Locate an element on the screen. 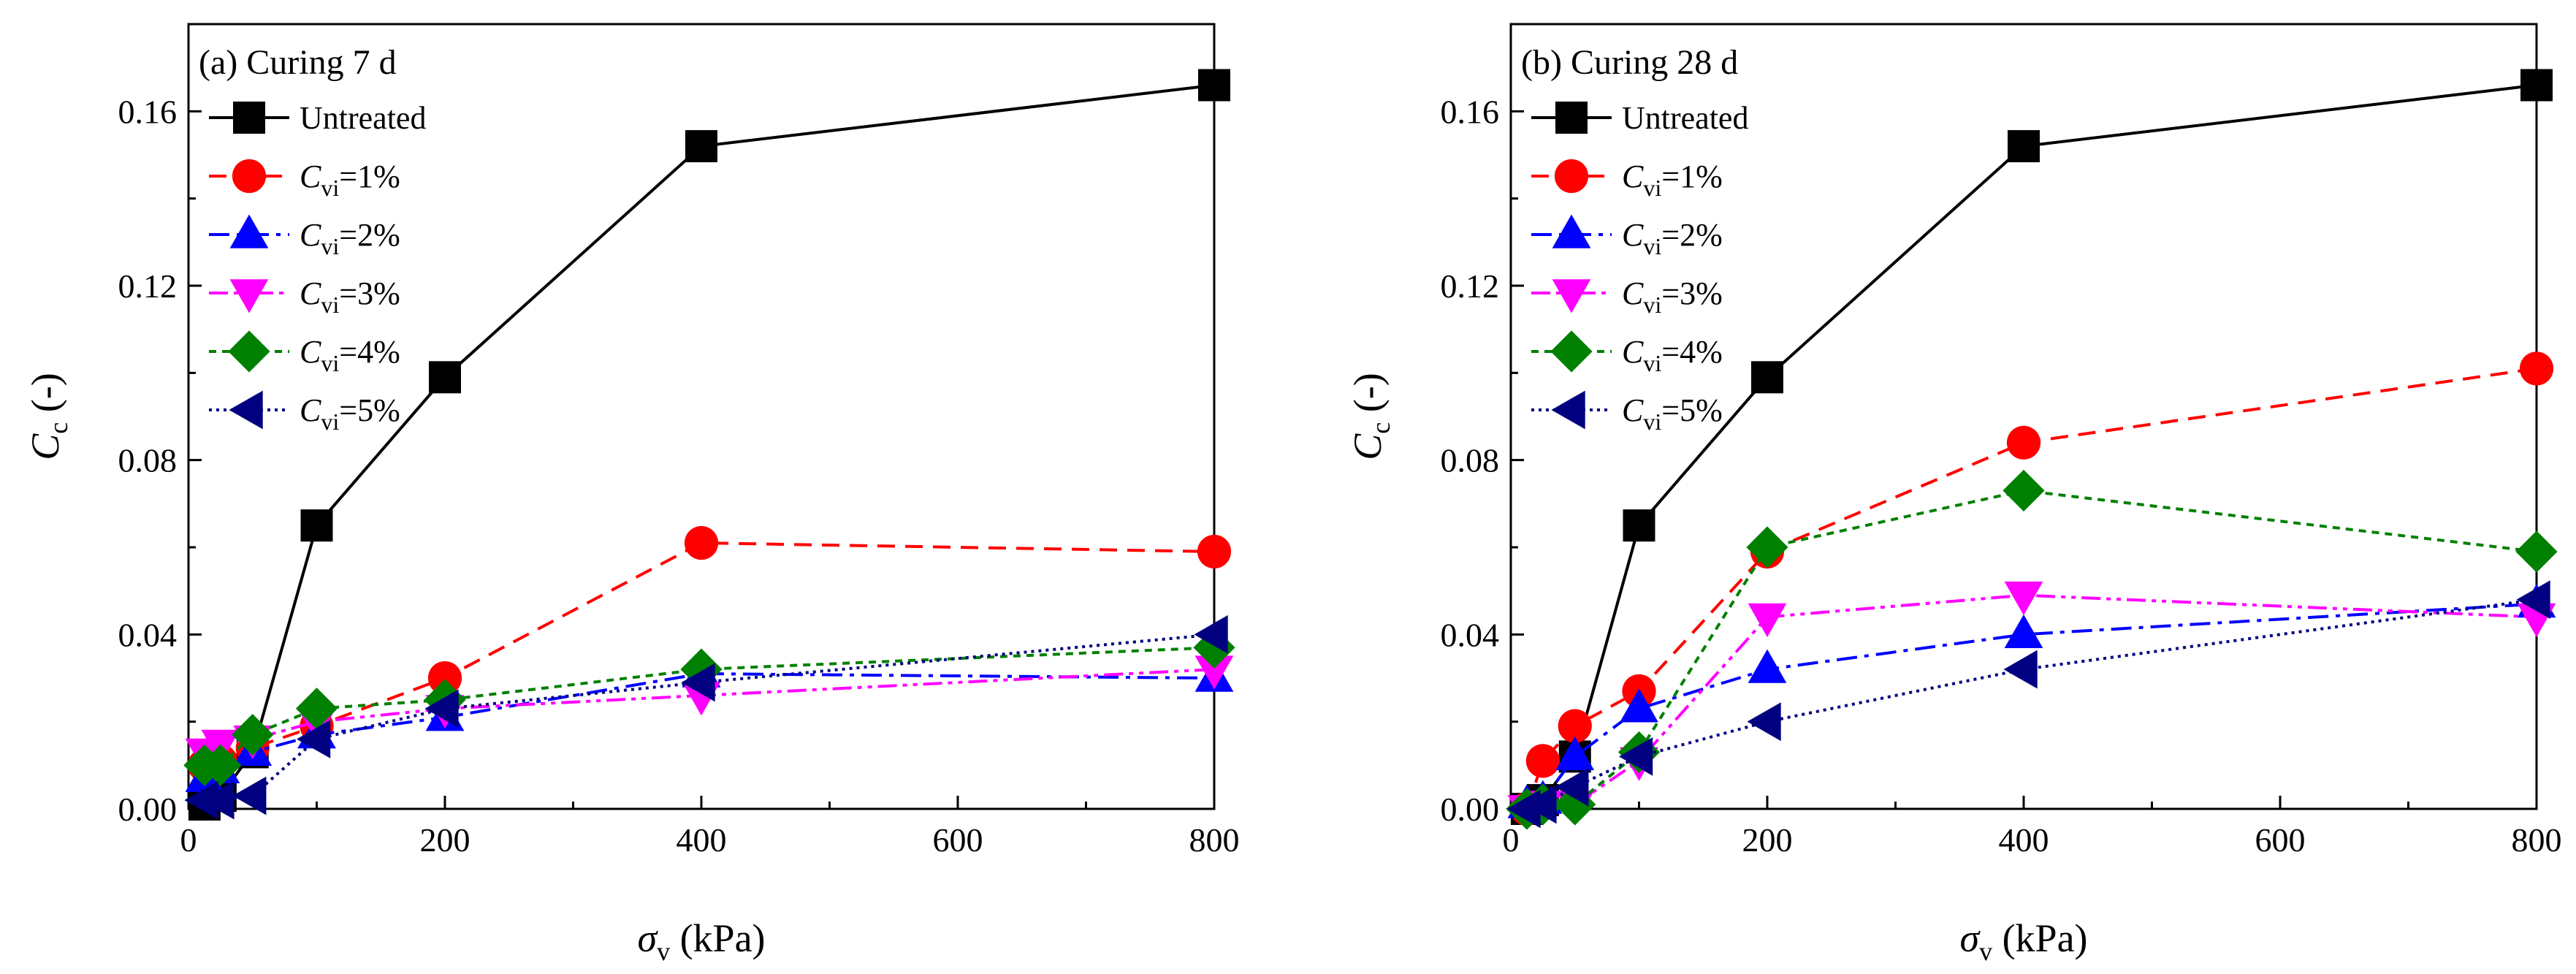  x-axis-label: σv (kPa) is located at coordinates (2023, 941).